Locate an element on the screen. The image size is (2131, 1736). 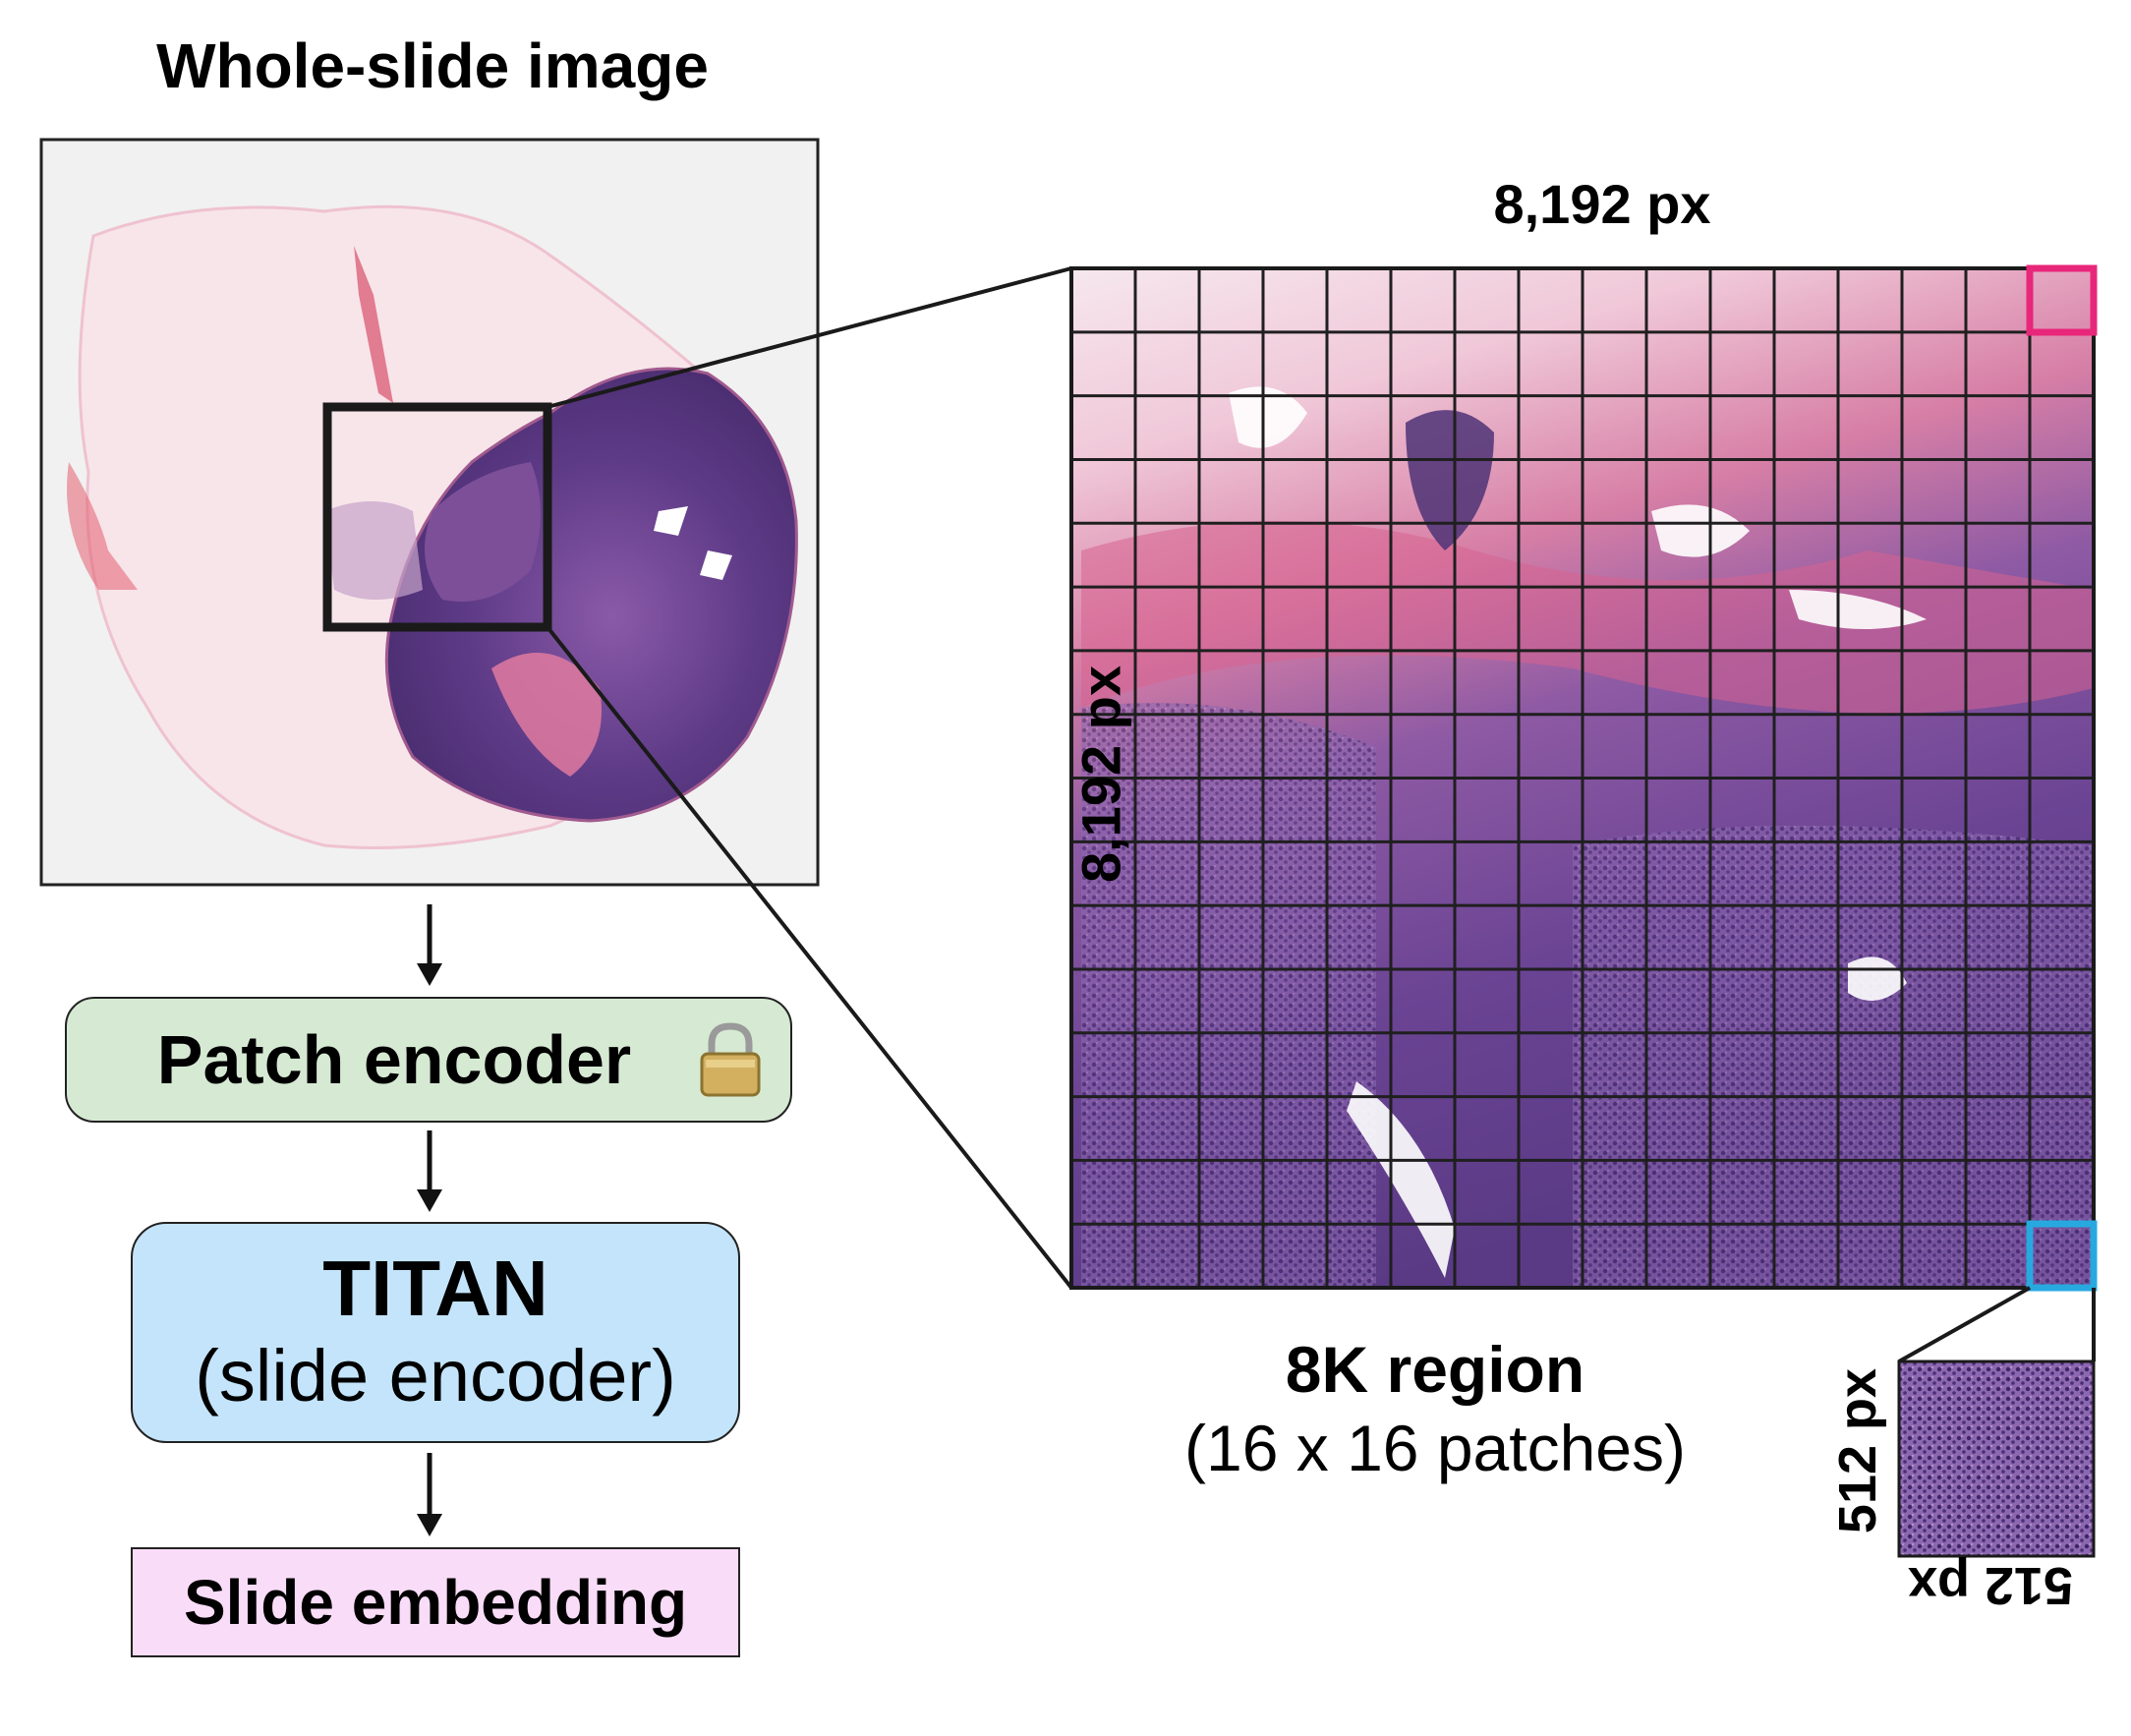
slide-embedding-box: Slide embedding is located at coordinates (435, 1602).